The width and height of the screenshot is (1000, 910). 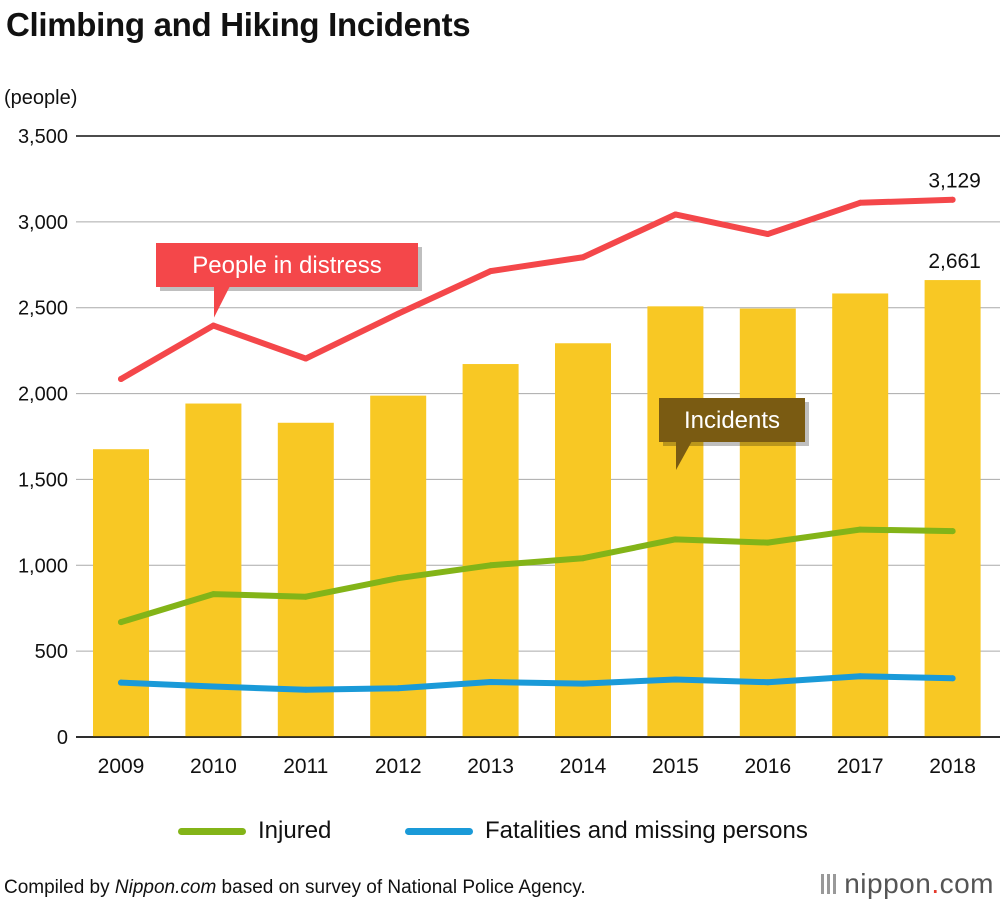 What do you see at coordinates (954, 221) in the screenshot?
I see `data-labels: 3,129 2,661` at bounding box center [954, 221].